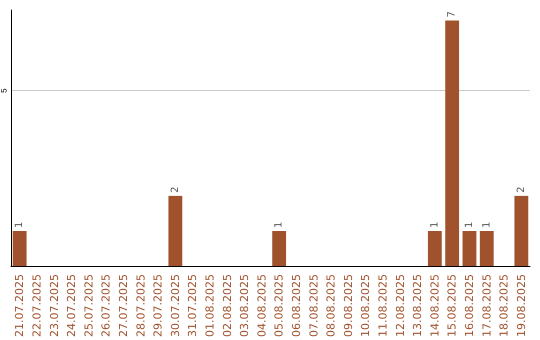  I want to click on x-tick-label: 01.08.2025, so click(209, 306).